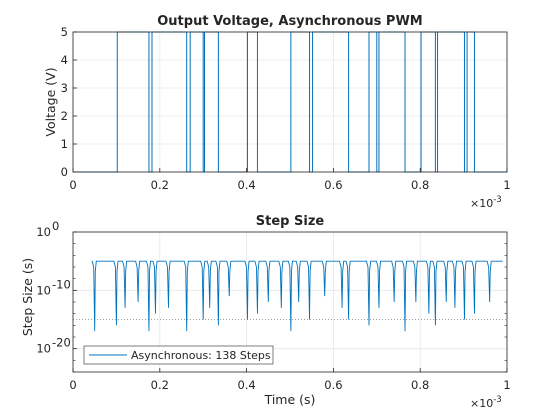  Describe the element at coordinates (64, 60) in the screenshot. I see `voltage-y-tick-label: 4` at that location.